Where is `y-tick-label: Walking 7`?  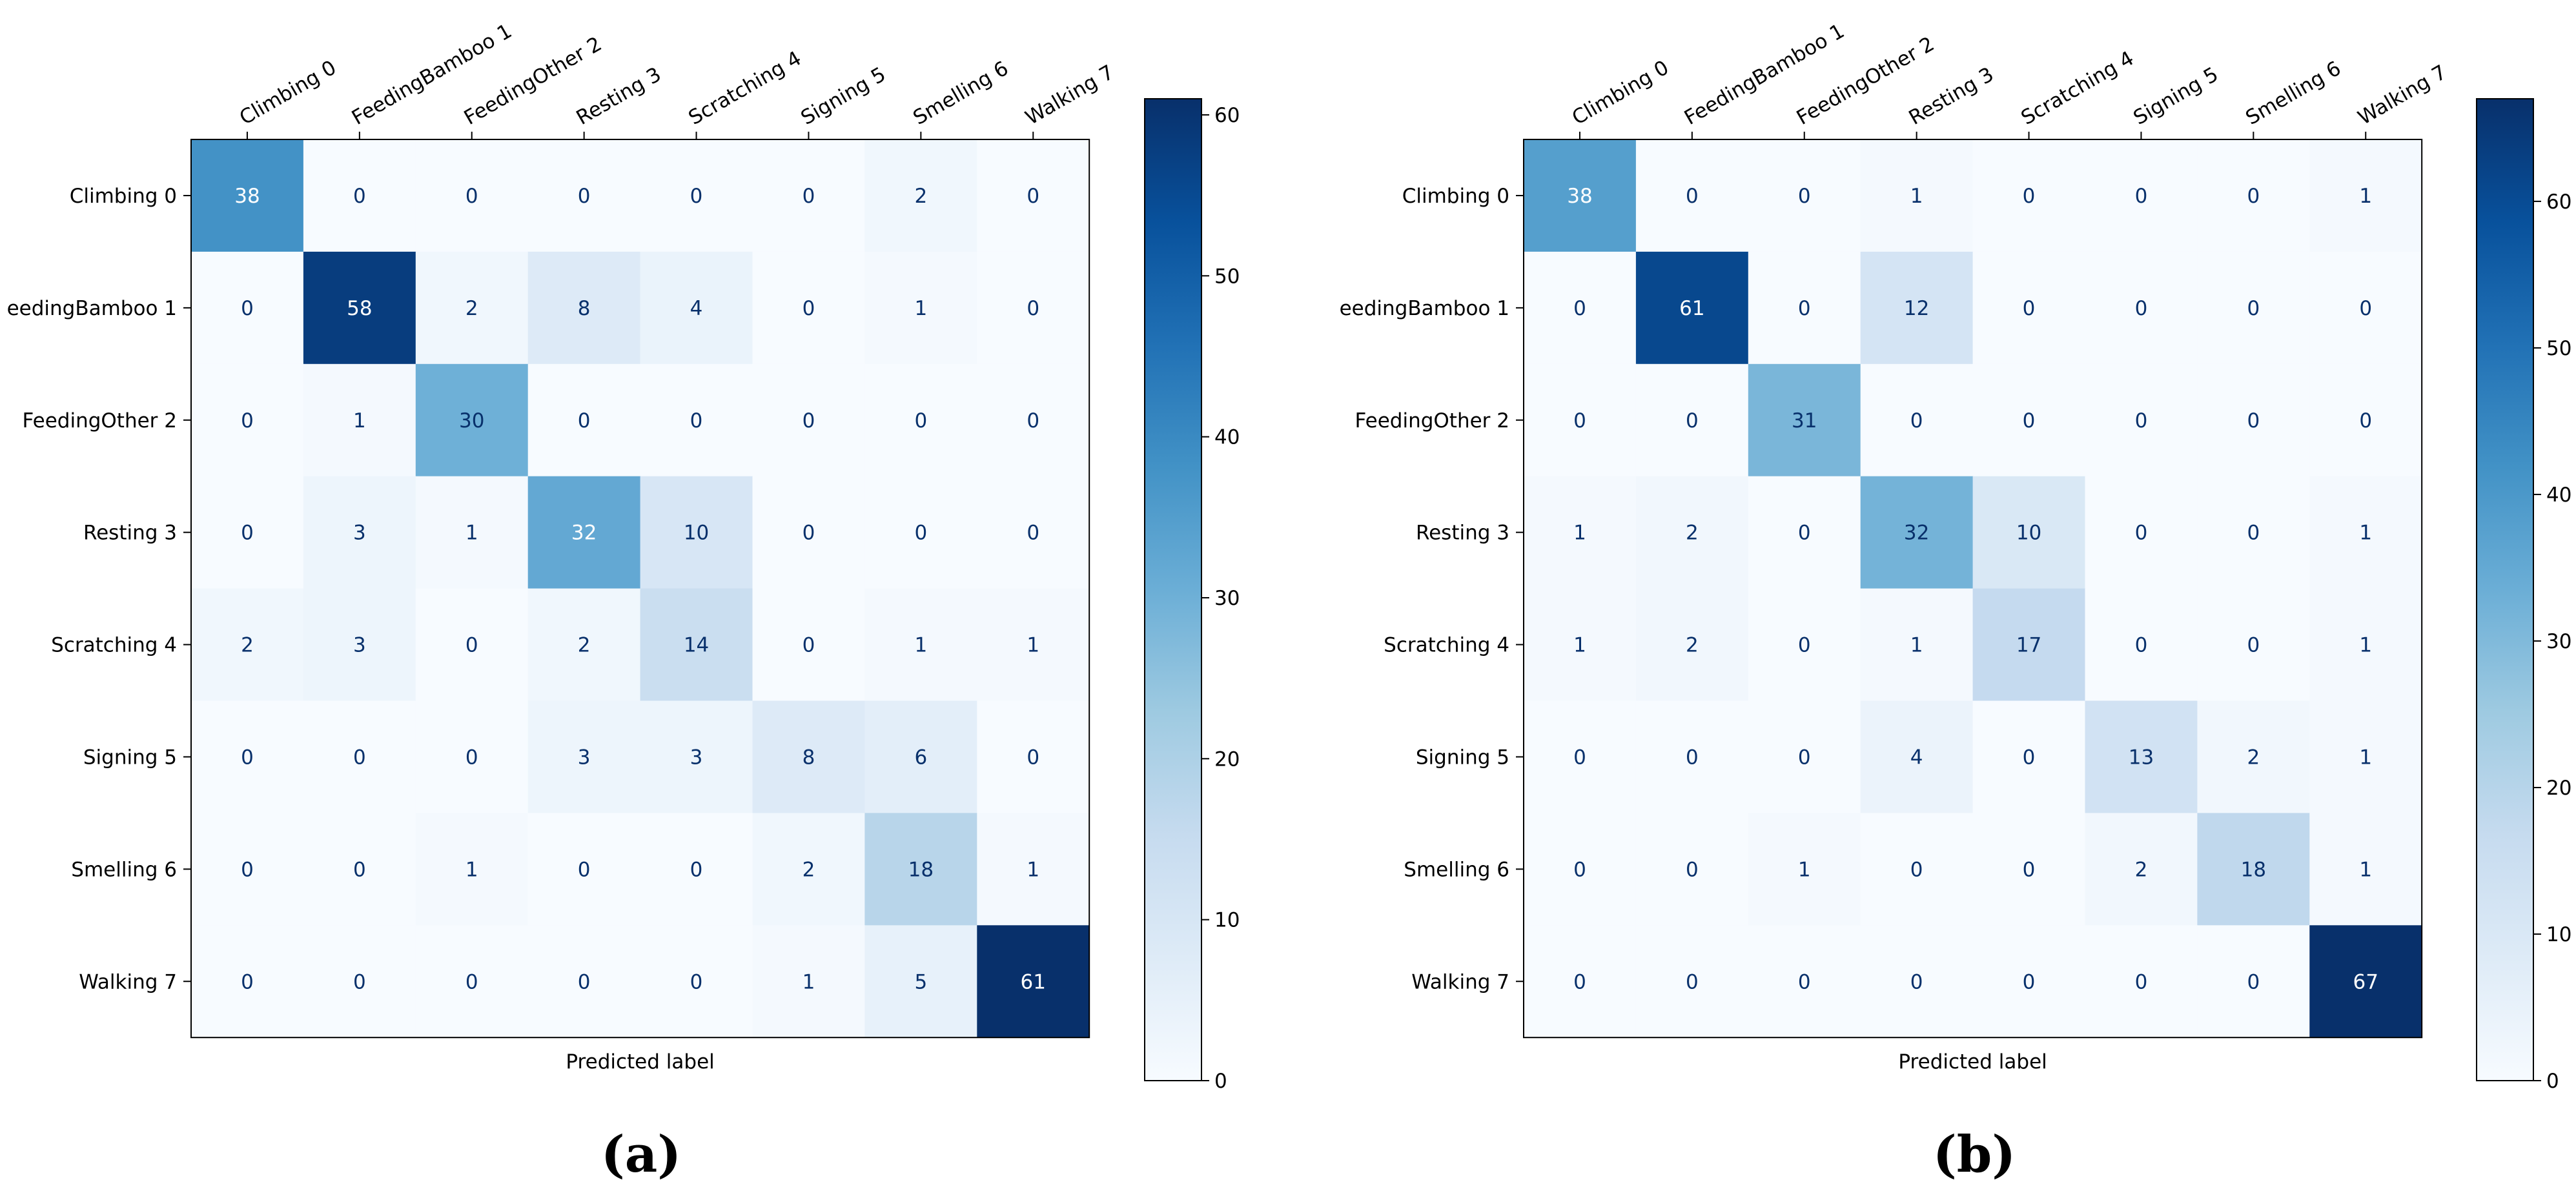
y-tick-label: Walking 7 is located at coordinates (1460, 981).